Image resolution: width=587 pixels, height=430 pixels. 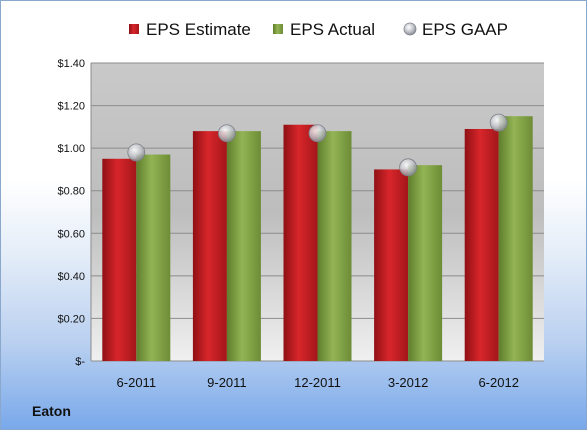 What do you see at coordinates (71, 64) in the screenshot?
I see `y-tick-label: $1.40` at bounding box center [71, 64].